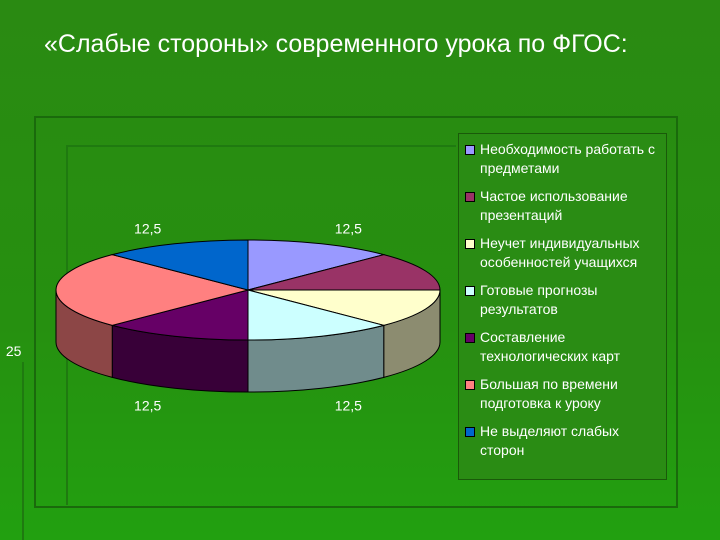 The image size is (720, 540). I want to click on legend-label: Необходимость работать с предметами, so click(567, 158).